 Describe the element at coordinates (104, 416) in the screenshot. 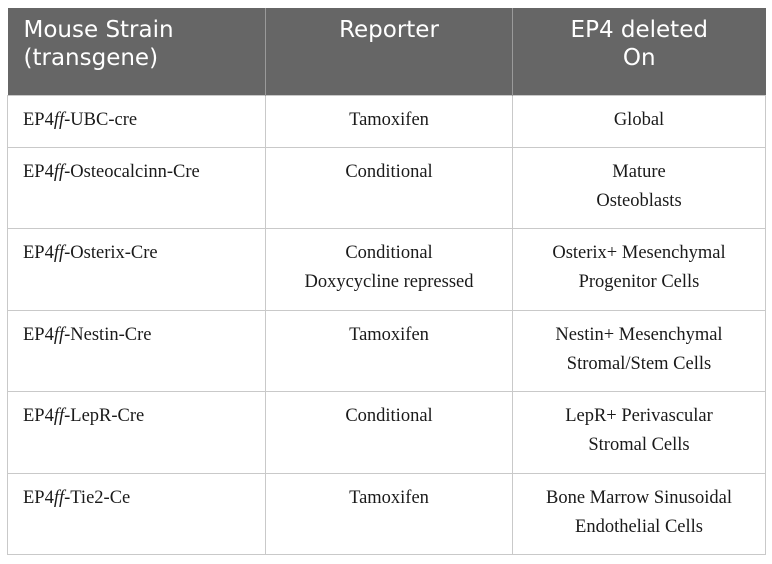

I see `strain-text: -LepR-Cre` at that location.